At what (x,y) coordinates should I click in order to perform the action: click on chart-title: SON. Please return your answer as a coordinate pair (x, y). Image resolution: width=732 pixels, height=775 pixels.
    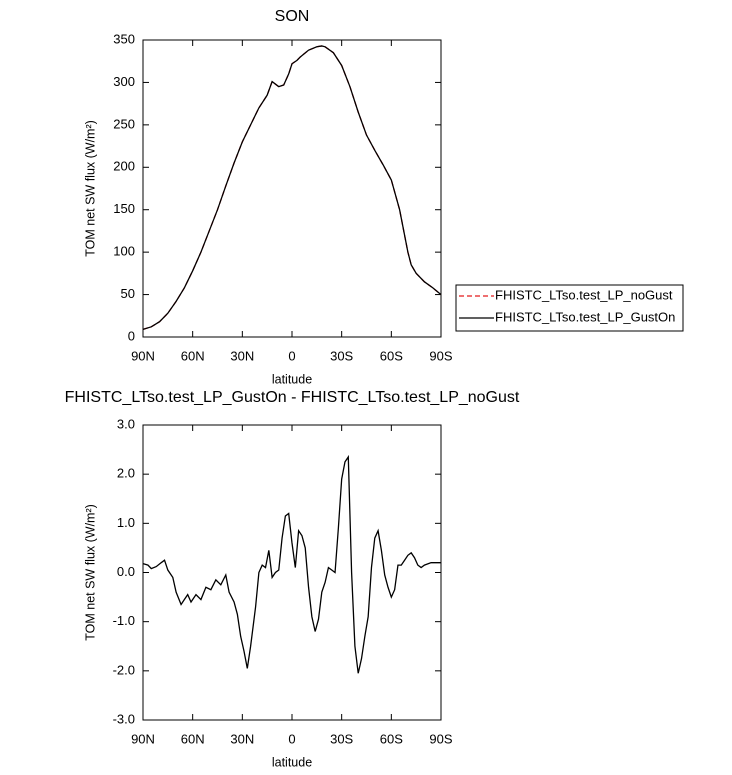
    Looking at the image, I should click on (292, 16).